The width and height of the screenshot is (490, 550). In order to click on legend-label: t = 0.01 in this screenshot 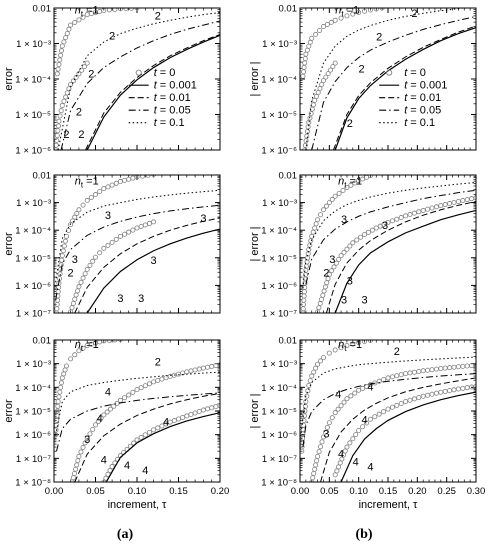, I will do `click(172, 98)`.